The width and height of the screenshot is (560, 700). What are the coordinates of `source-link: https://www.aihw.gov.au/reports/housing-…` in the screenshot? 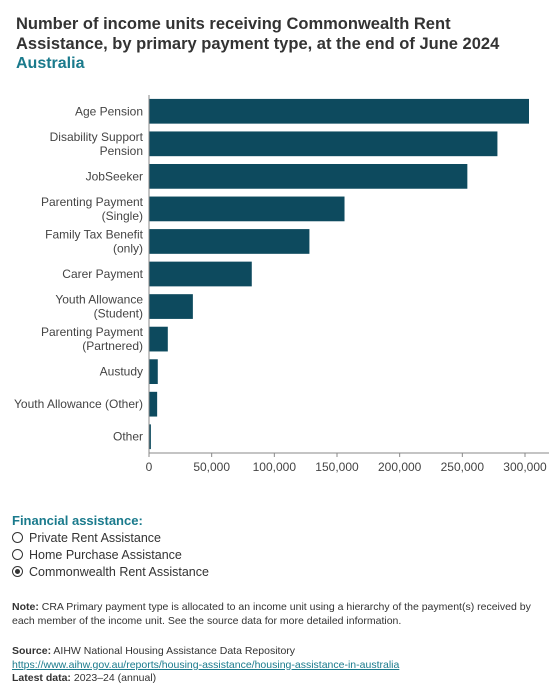 It's located at (206, 664).